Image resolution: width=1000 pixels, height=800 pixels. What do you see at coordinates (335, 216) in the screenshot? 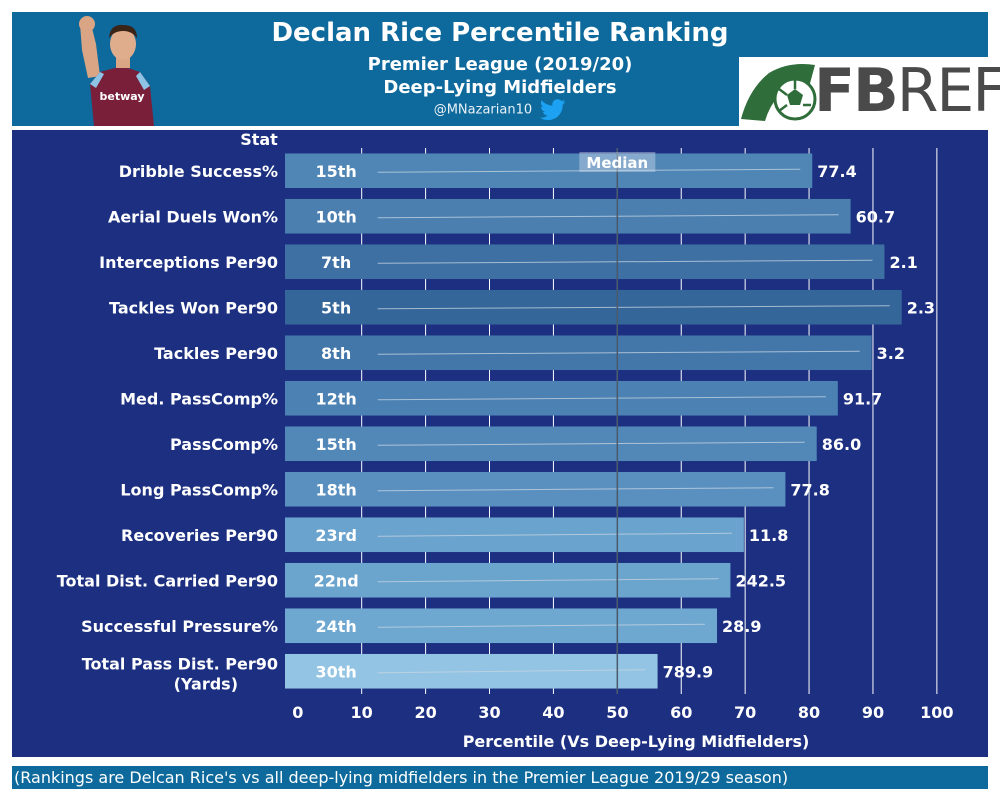
I see `rank-label-2: 10th` at bounding box center [335, 216].